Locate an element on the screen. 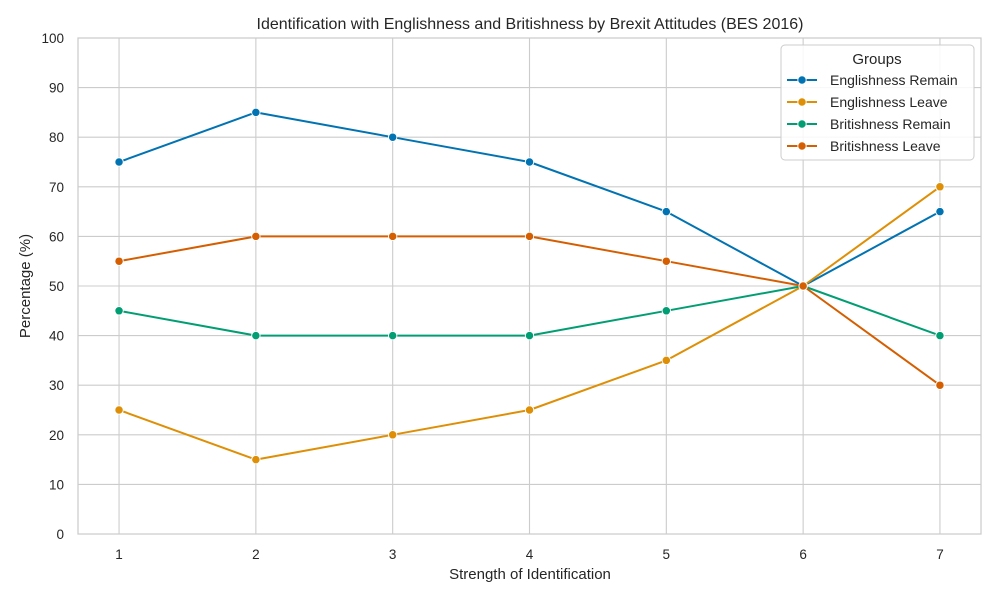  legend-item: Britishness Leave is located at coordinates (864, 146).